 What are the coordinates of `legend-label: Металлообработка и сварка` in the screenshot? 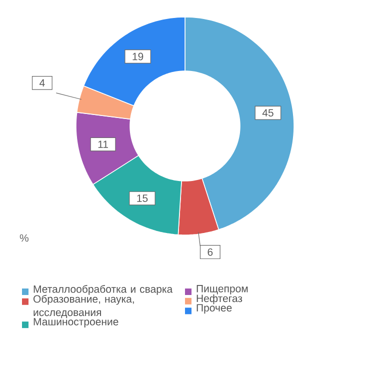 It's located at (103, 289).